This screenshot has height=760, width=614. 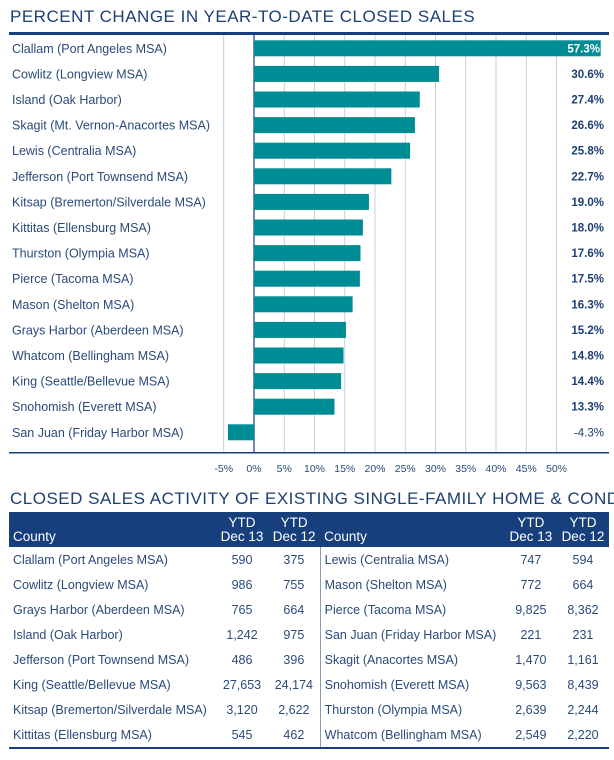 I want to click on x-tick-label: 50%, so click(x=556, y=469).